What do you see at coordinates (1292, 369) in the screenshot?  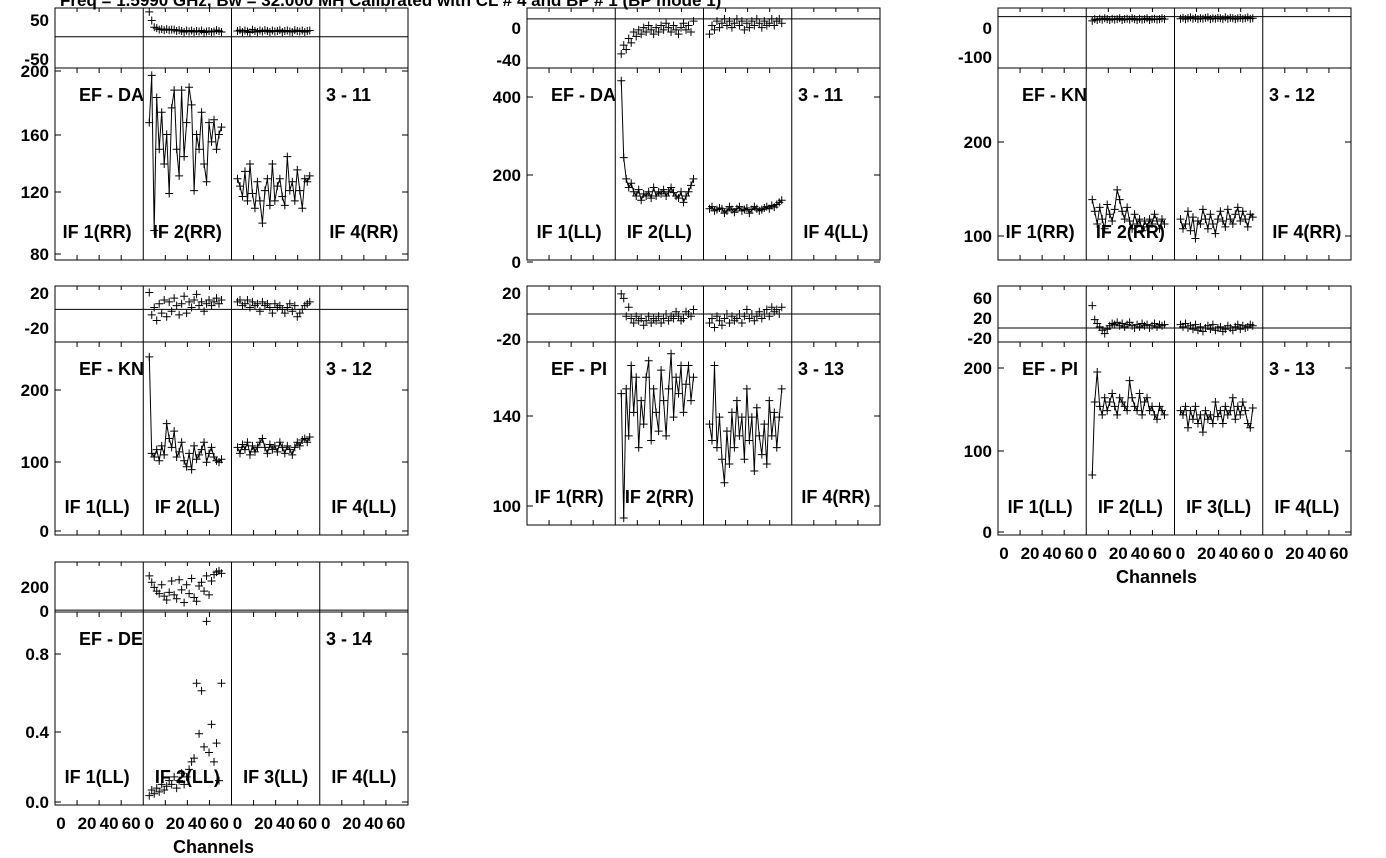 I see `antenna-pair-label: 3 - 13` at bounding box center [1292, 369].